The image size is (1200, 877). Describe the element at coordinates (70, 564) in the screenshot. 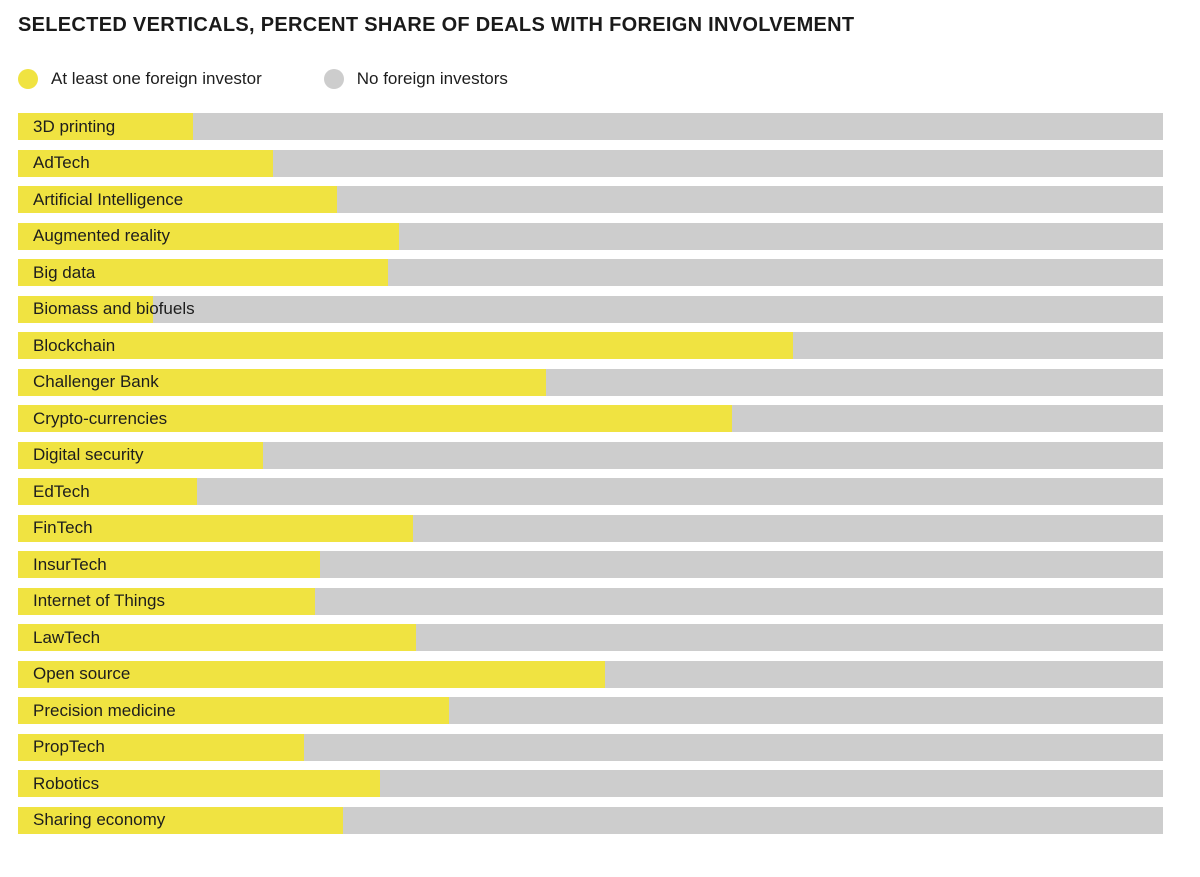

I see `bar-category-label: InsurTech` at that location.